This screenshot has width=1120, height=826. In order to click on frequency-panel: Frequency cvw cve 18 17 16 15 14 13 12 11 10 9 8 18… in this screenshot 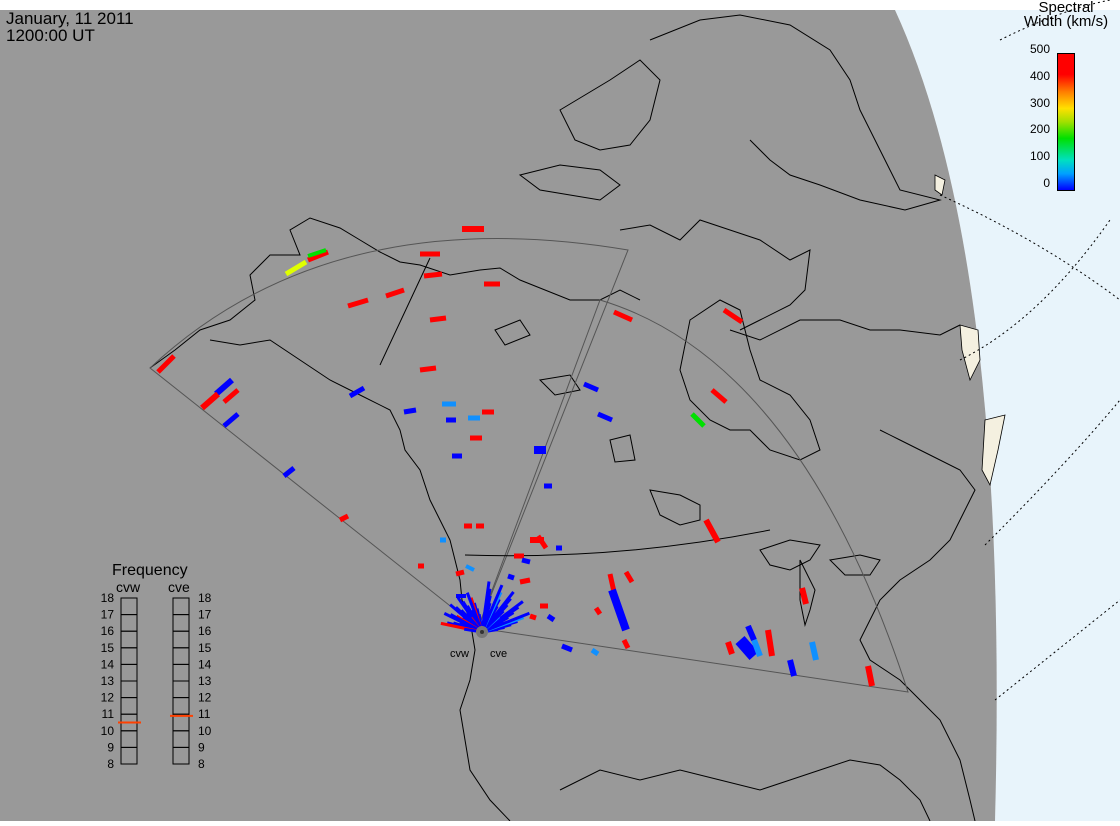, I will do `click(156, 666)`.